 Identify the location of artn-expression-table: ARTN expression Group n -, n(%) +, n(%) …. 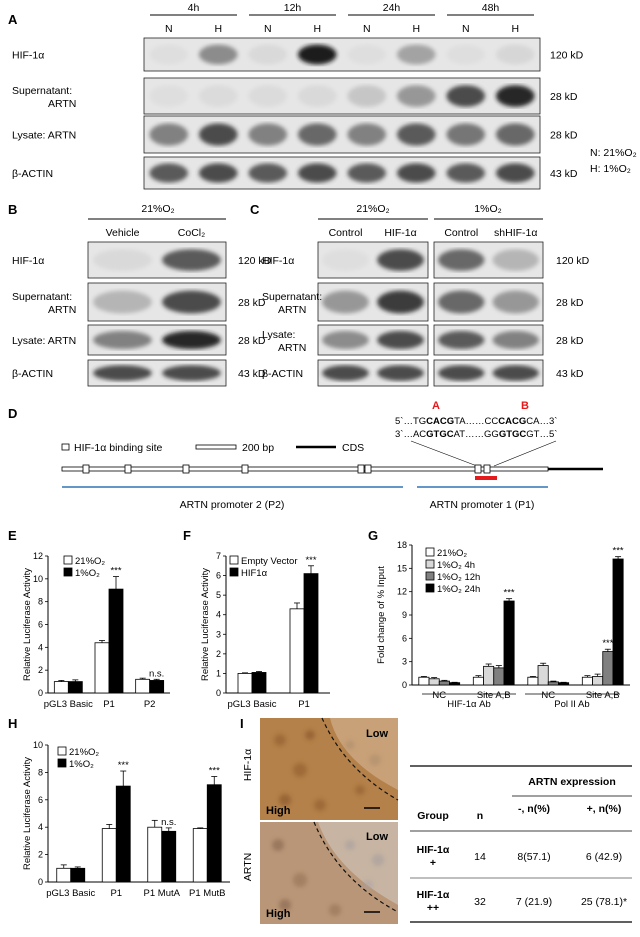
(521, 844).